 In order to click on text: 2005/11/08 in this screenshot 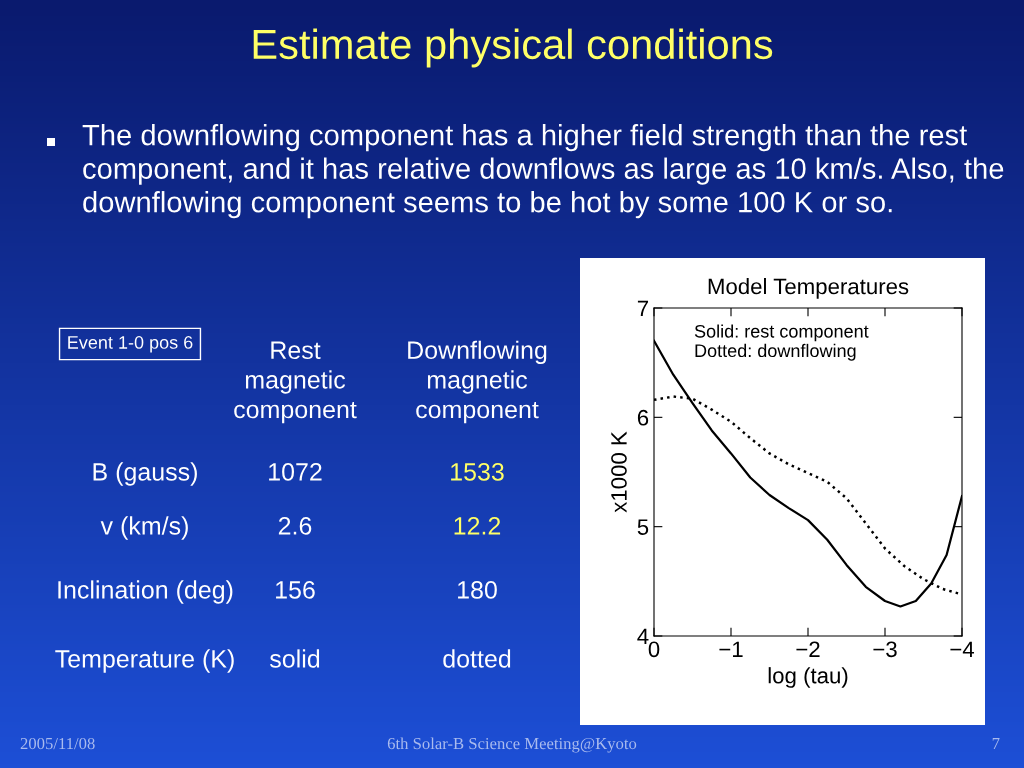, I will do `click(57, 743)`.